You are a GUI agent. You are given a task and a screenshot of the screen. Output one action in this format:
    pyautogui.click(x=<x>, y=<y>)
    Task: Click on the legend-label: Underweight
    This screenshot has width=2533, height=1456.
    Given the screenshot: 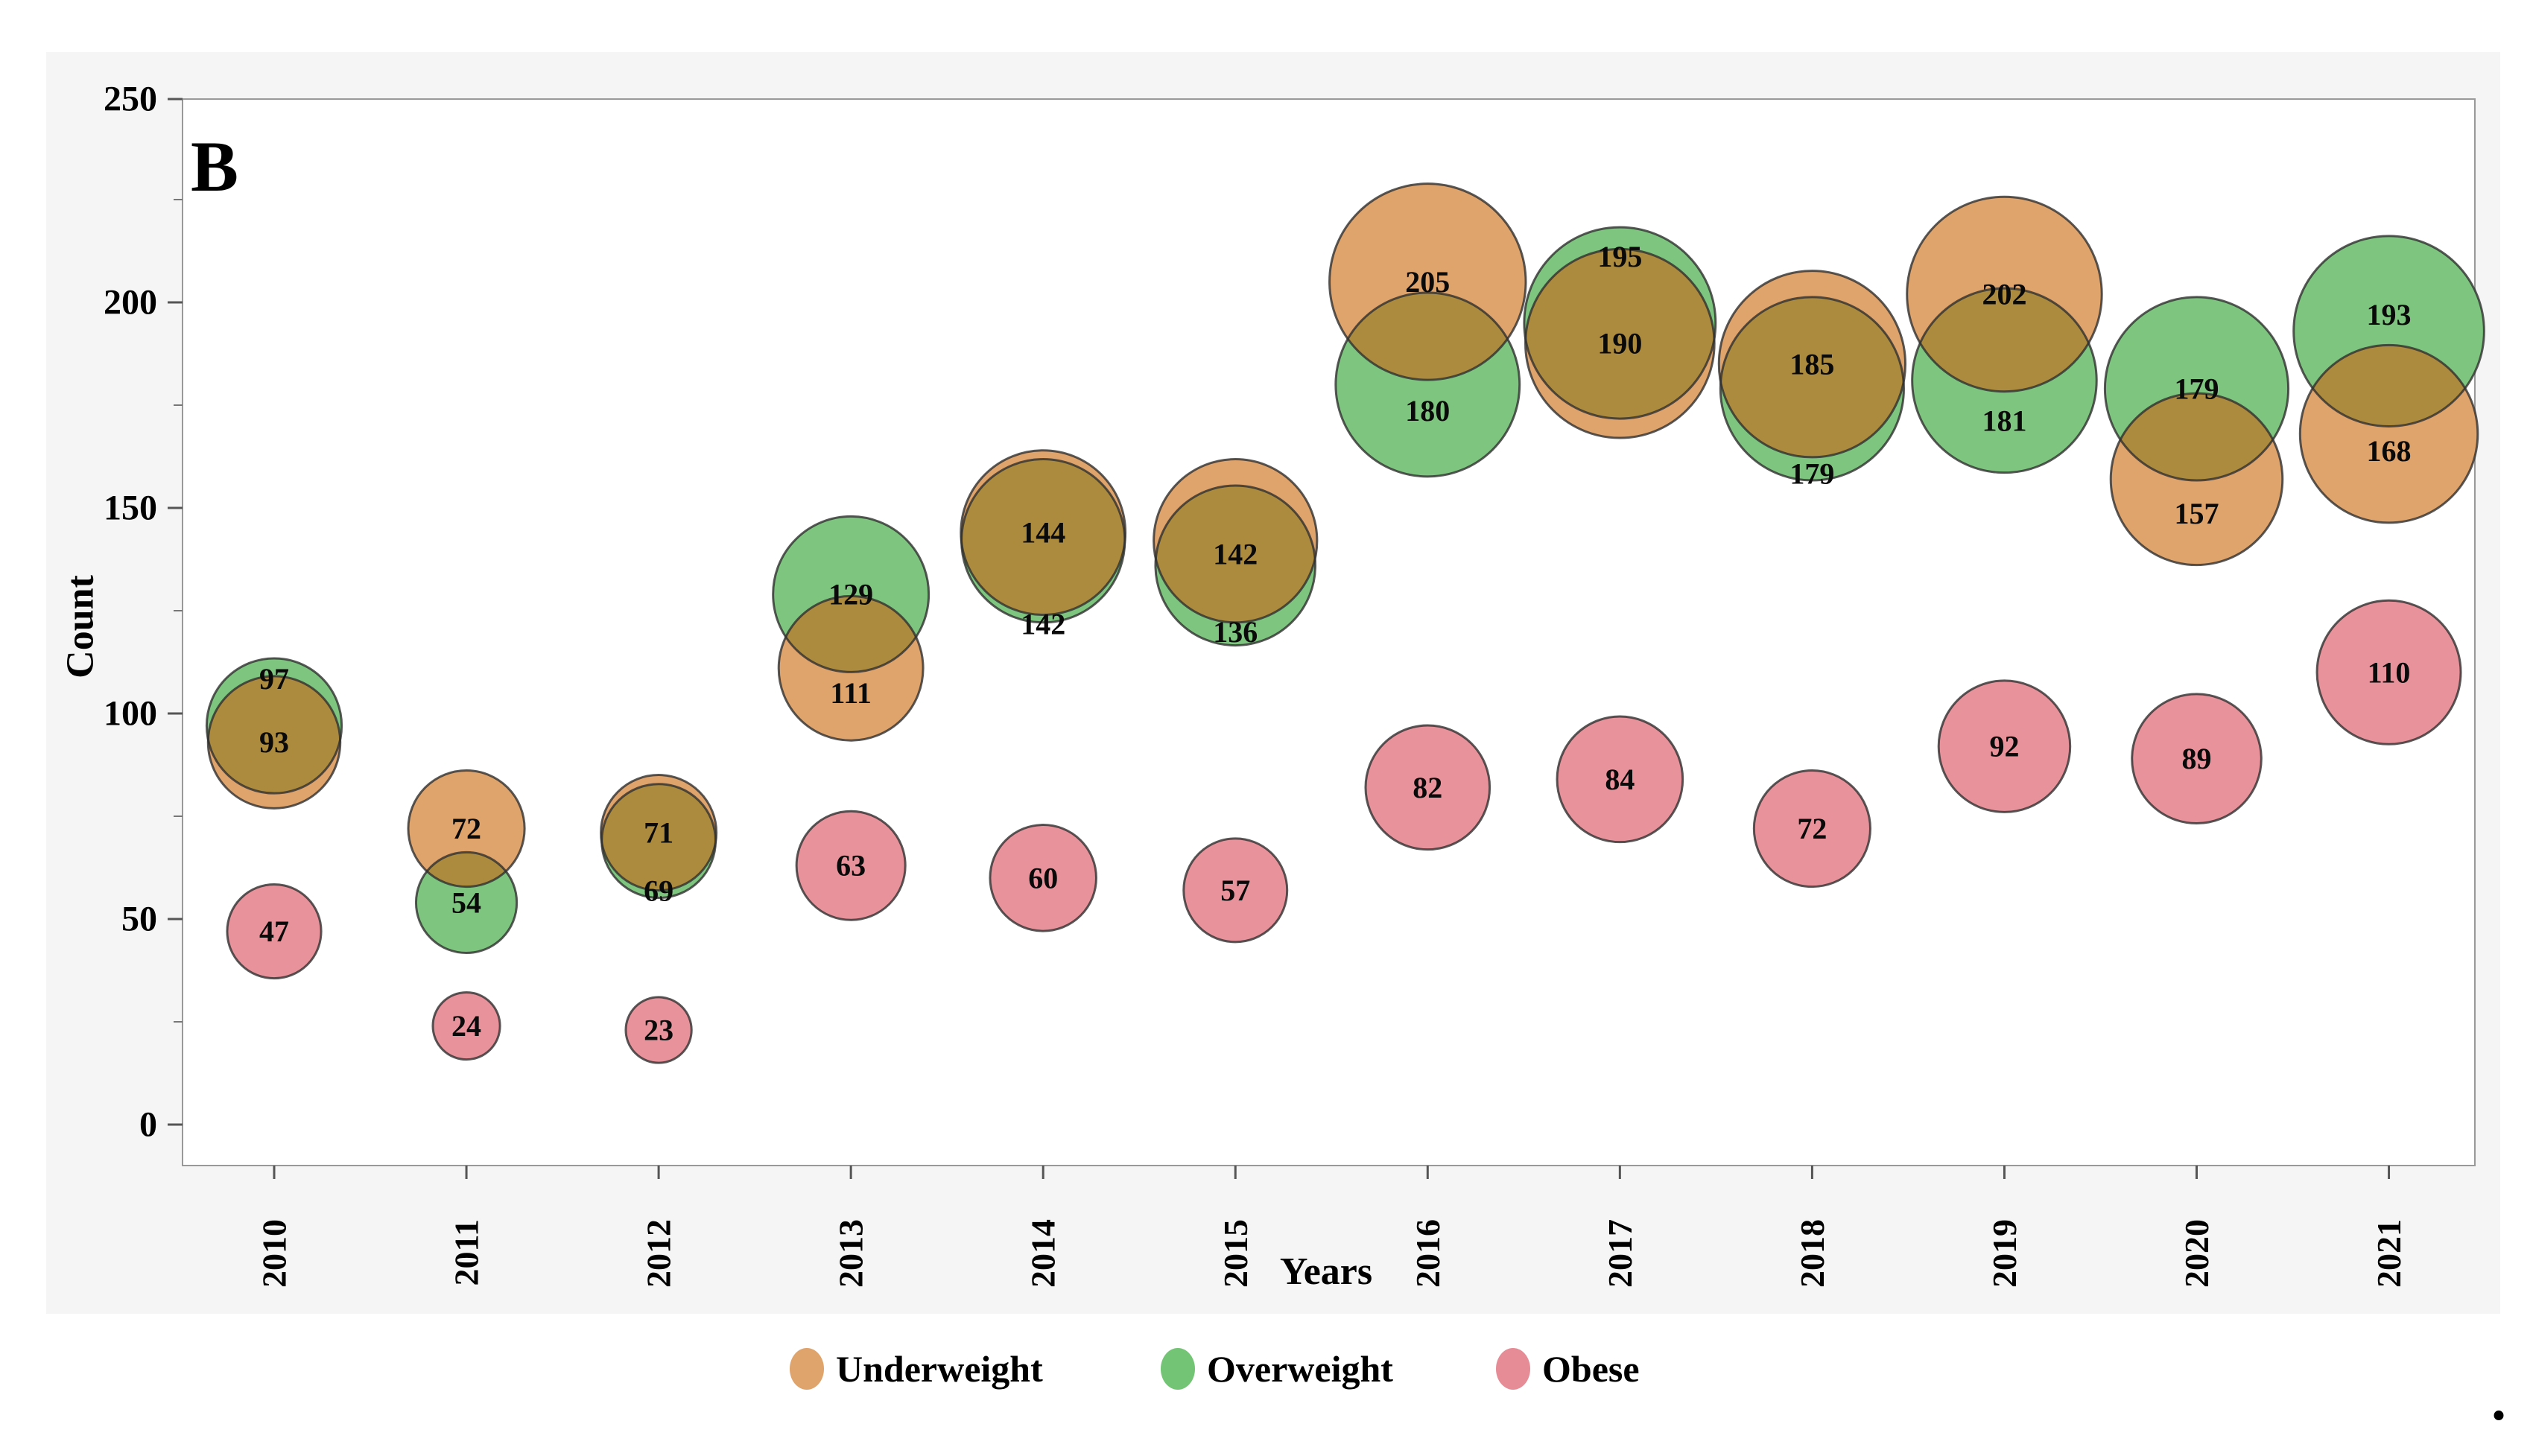 What is the action you would take?
    pyautogui.click(x=939, y=1369)
    